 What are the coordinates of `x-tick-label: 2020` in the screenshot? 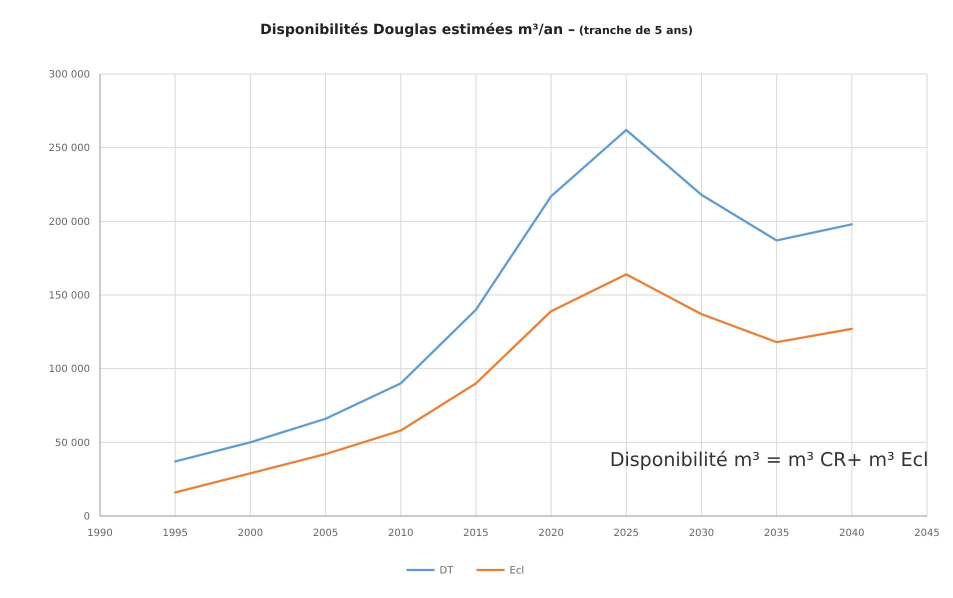 It's located at (551, 533).